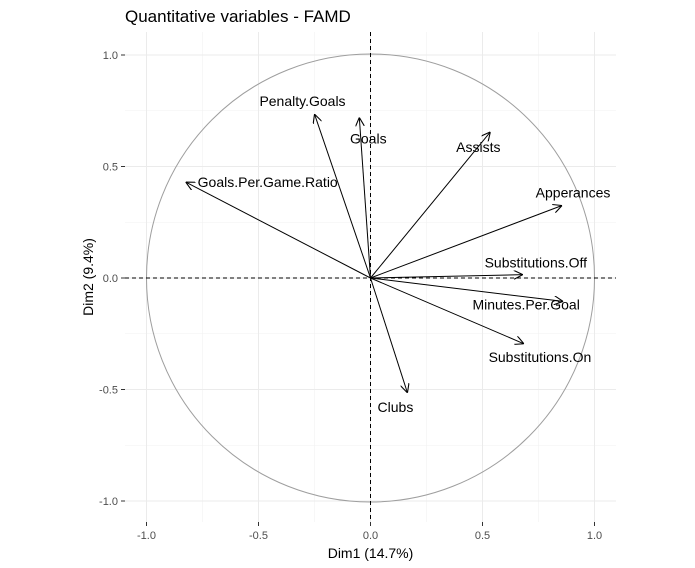 The height and width of the screenshot is (568, 695). I want to click on x-tick-label: 0.5, so click(482, 536).